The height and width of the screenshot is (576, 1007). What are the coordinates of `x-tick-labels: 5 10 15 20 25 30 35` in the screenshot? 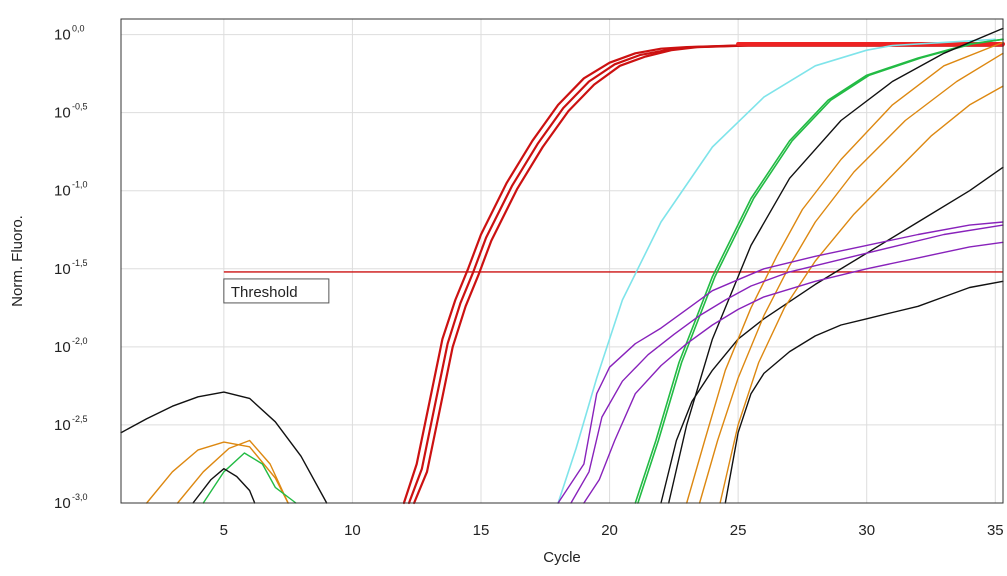 It's located at (612, 530).